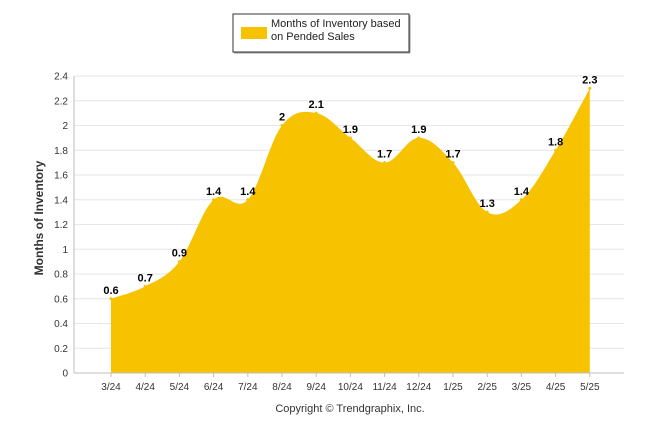  What do you see at coordinates (350, 387) in the screenshot?
I see `x-tick-label: 10/24` at bounding box center [350, 387].